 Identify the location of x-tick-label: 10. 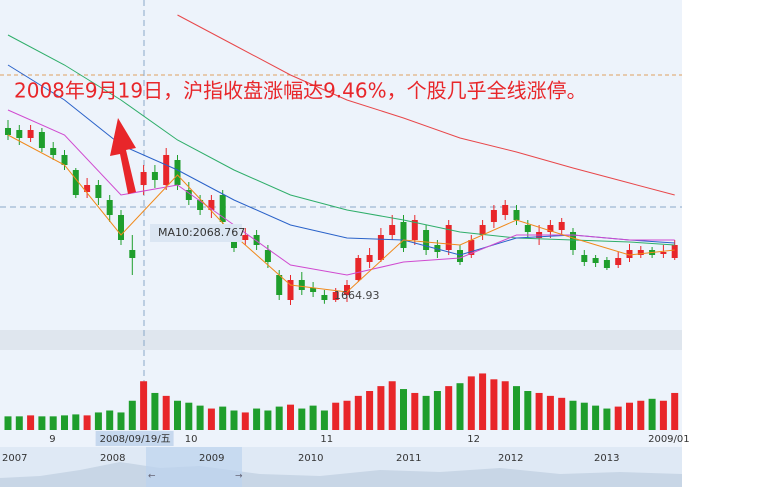
(191, 439).